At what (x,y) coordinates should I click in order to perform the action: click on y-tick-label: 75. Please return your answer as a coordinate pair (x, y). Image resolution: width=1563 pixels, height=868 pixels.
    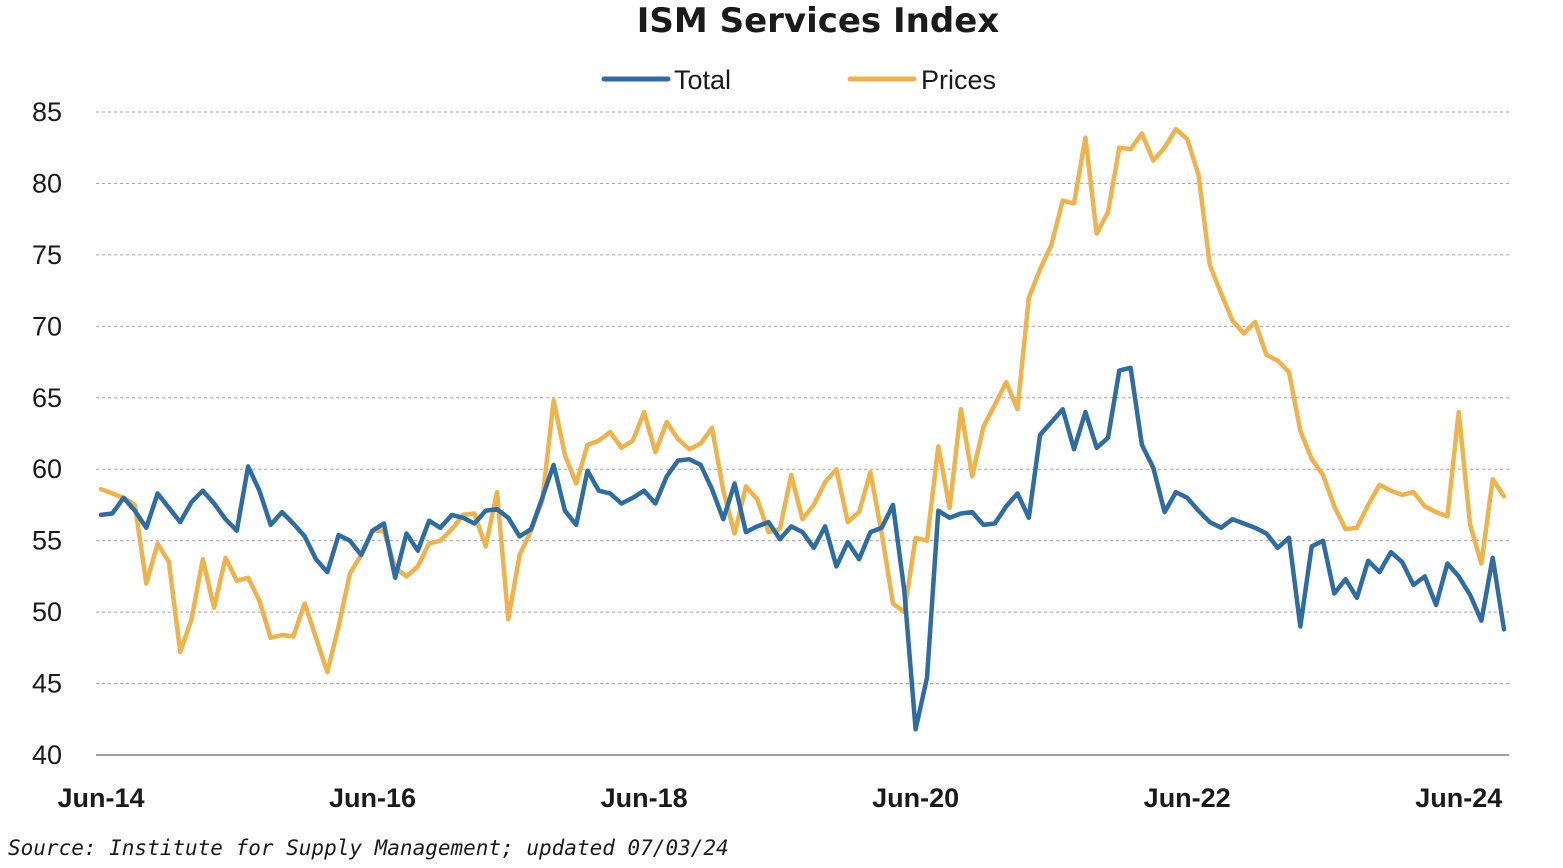
    Looking at the image, I should click on (47, 255).